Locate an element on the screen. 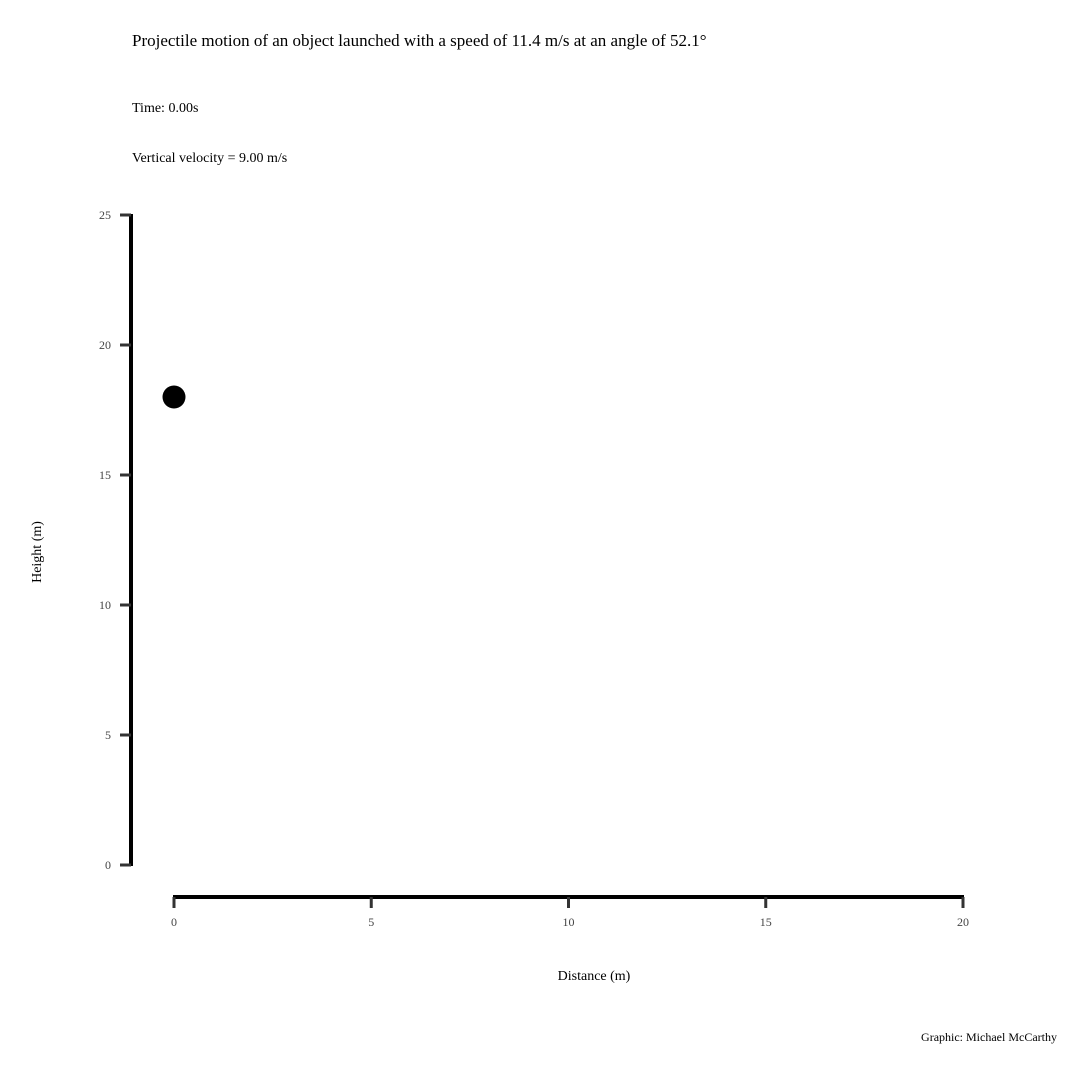 The height and width of the screenshot is (1080, 1080). vertical-velocity-readout: Vertical velocity = 9.00 m/s is located at coordinates (210, 158).